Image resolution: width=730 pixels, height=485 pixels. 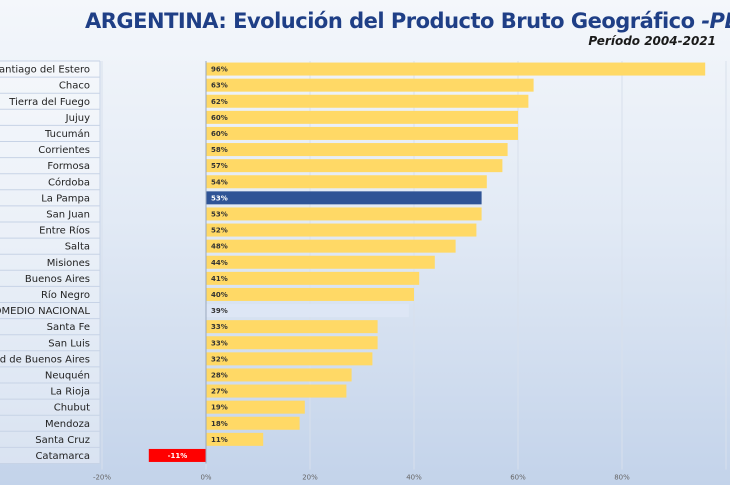 I want to click on data-label: 96%, so click(x=219, y=70).